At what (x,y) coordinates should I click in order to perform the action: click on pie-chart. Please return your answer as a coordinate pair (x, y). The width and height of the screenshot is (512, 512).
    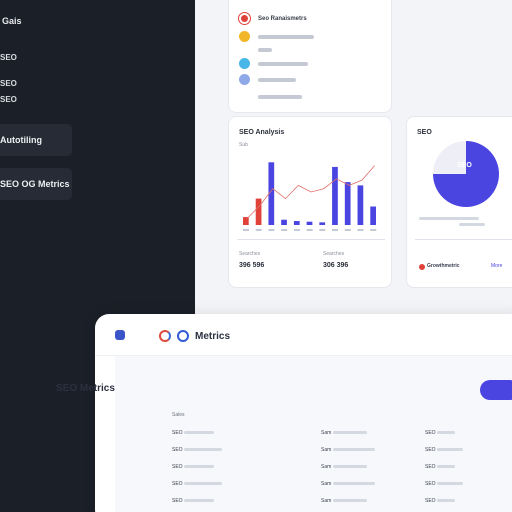
    Looking at the image, I should click on (466, 174).